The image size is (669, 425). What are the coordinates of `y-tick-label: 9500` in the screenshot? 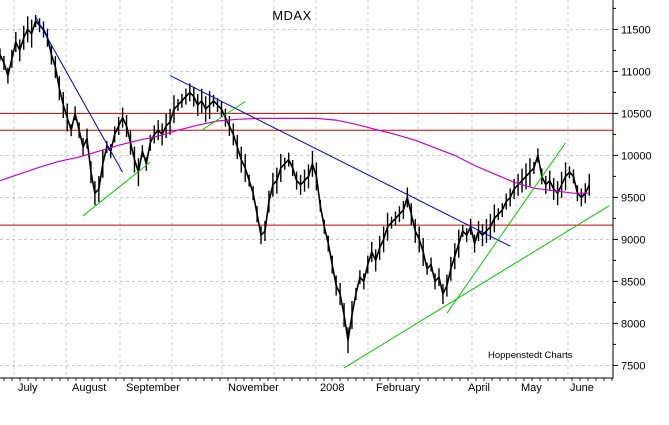 It's located at (633, 198).